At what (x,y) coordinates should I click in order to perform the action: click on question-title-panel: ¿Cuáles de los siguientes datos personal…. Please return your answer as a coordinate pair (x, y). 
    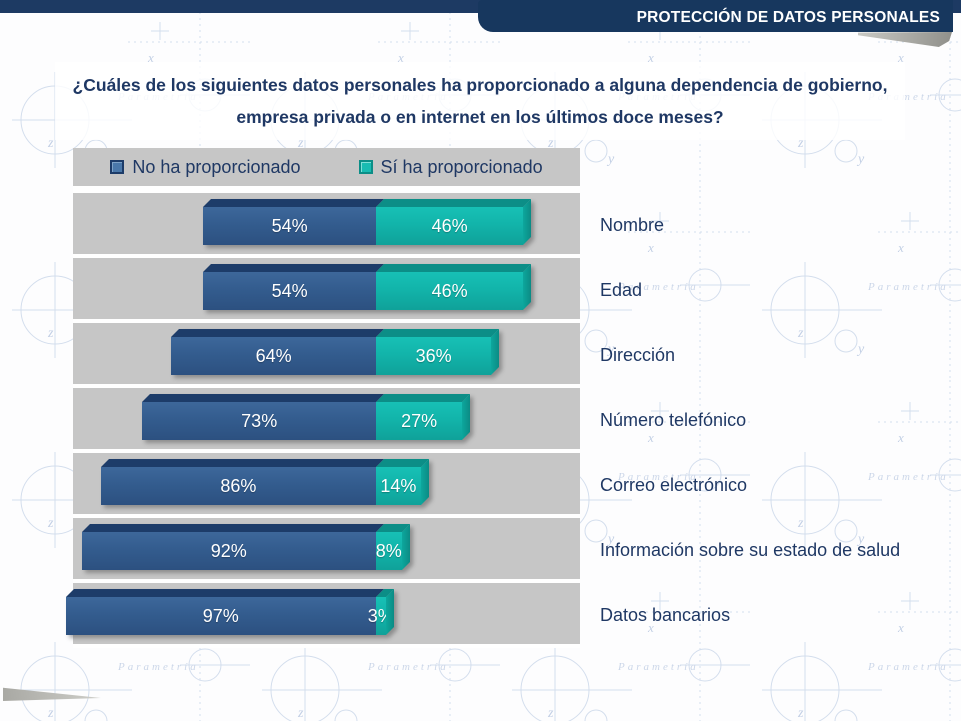
    Looking at the image, I should click on (480, 101).